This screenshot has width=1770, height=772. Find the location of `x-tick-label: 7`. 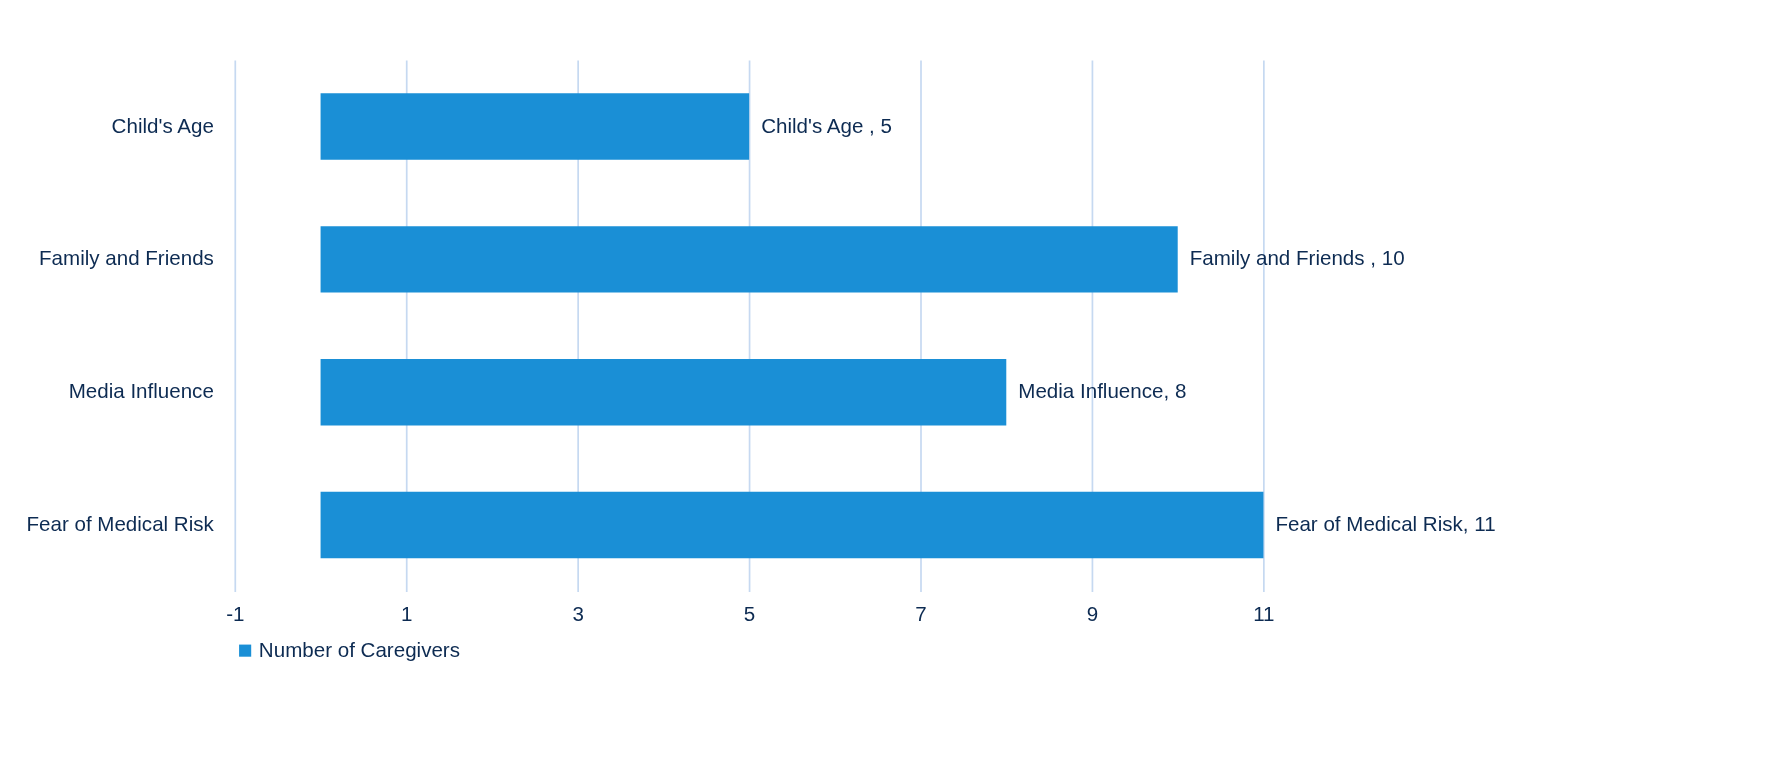

x-tick-label: 7 is located at coordinates (921, 614).